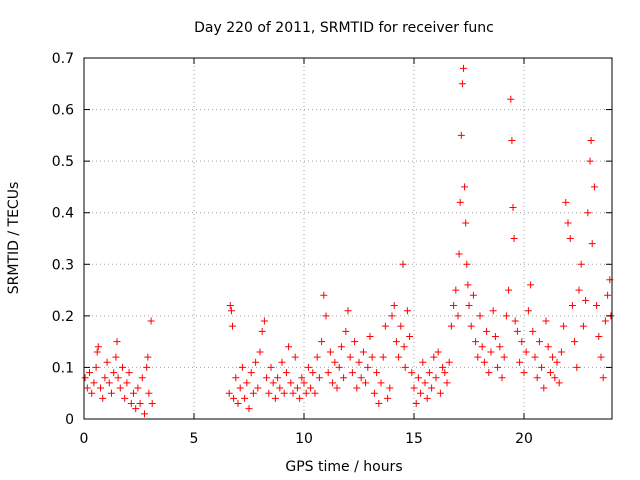 The height and width of the screenshot is (480, 640). I want to click on x-tick-label: 10, so click(304, 439).